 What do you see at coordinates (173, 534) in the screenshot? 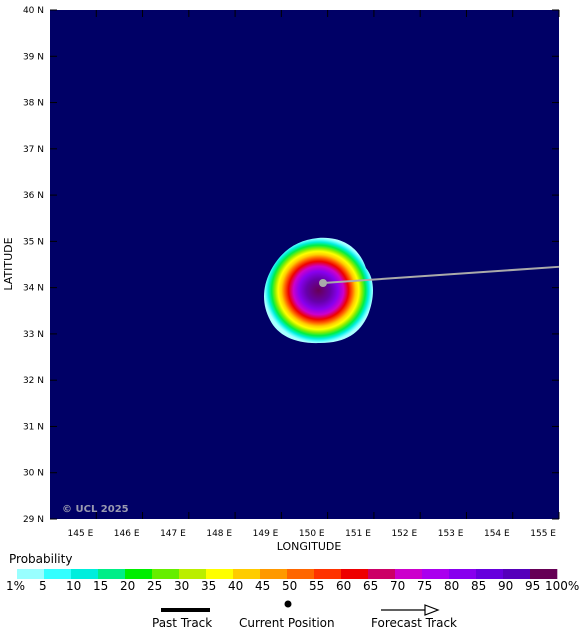
I see `lon-tick-label: 147 E` at bounding box center [173, 534].